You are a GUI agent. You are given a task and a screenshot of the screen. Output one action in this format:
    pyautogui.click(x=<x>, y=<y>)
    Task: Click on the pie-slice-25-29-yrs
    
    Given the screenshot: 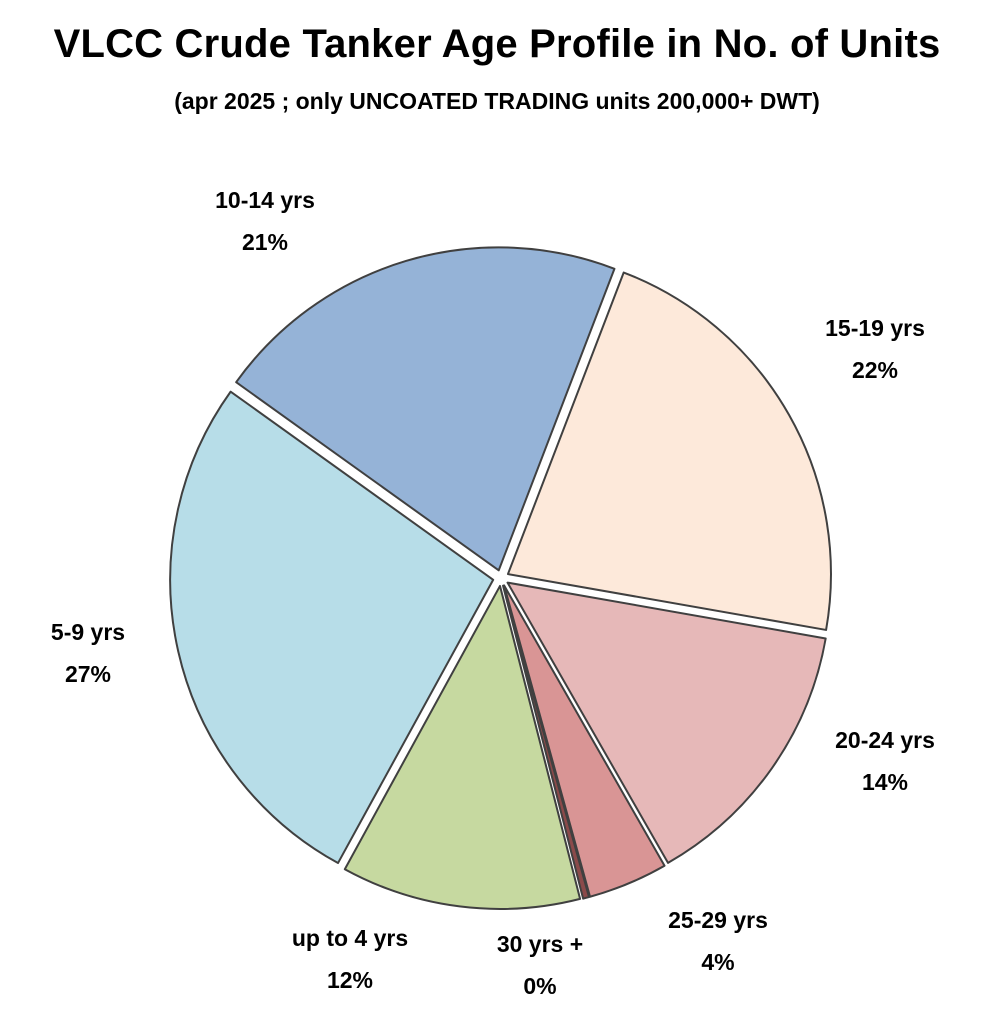 What is the action you would take?
    pyautogui.click(x=584, y=741)
    